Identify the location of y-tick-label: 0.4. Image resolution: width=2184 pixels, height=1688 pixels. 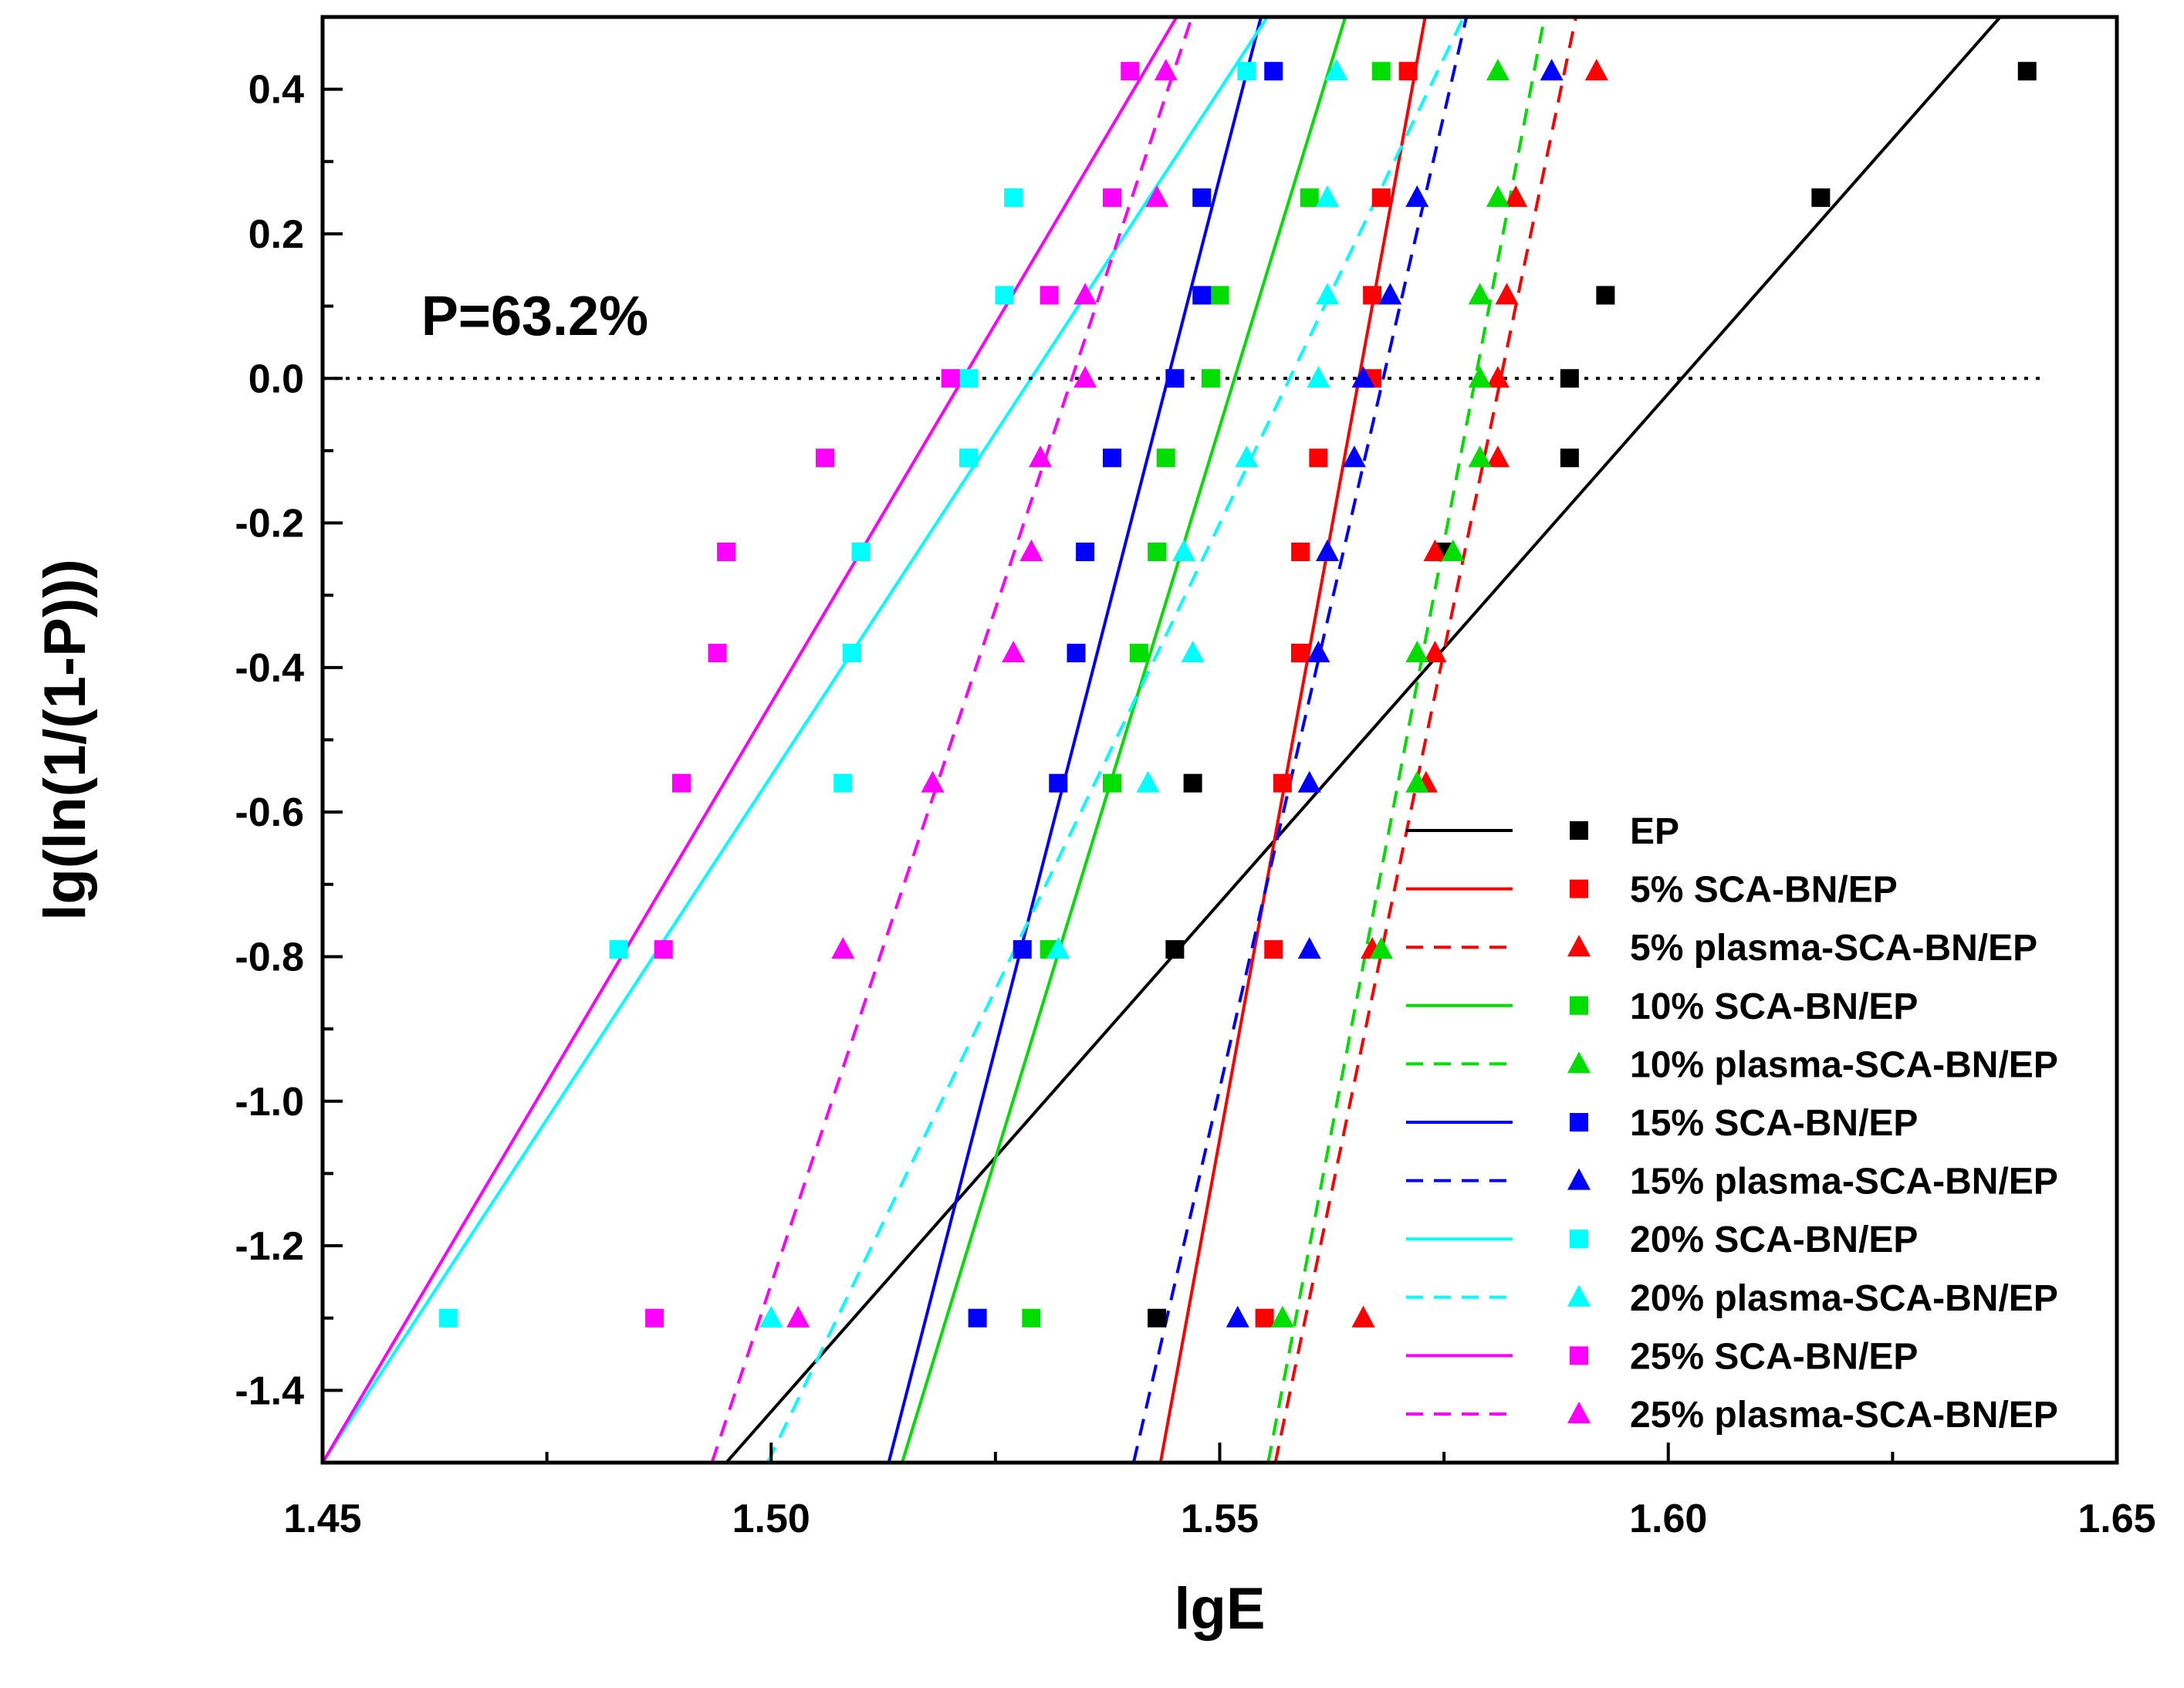
(276, 90).